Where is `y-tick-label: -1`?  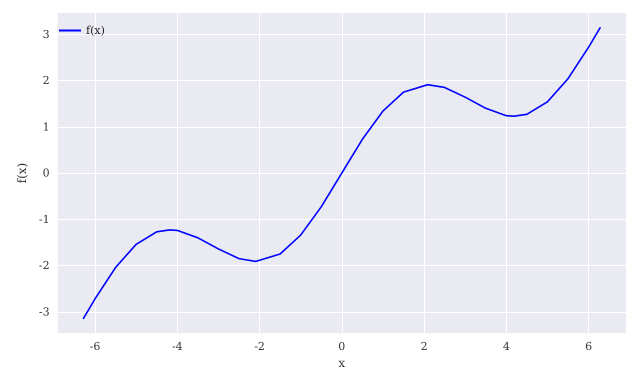 y-tick-label: -1 is located at coordinates (44, 219).